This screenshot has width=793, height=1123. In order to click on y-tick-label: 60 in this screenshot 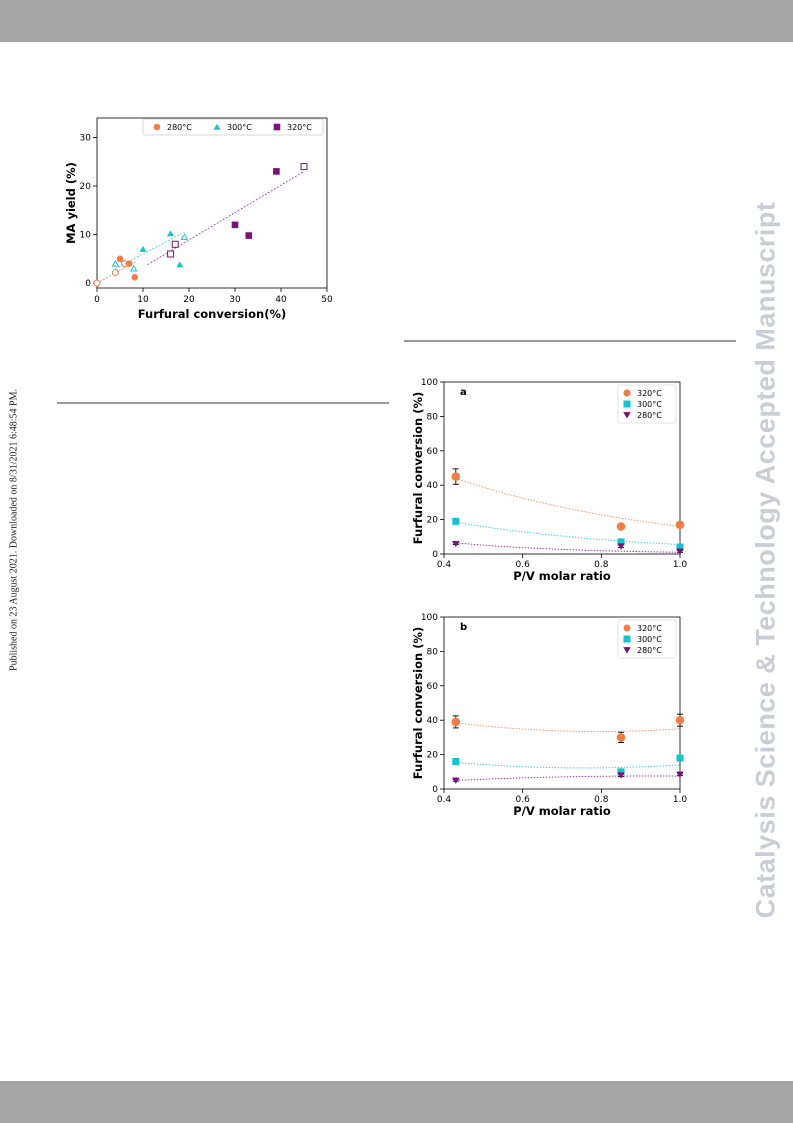, I will do `click(433, 452)`.